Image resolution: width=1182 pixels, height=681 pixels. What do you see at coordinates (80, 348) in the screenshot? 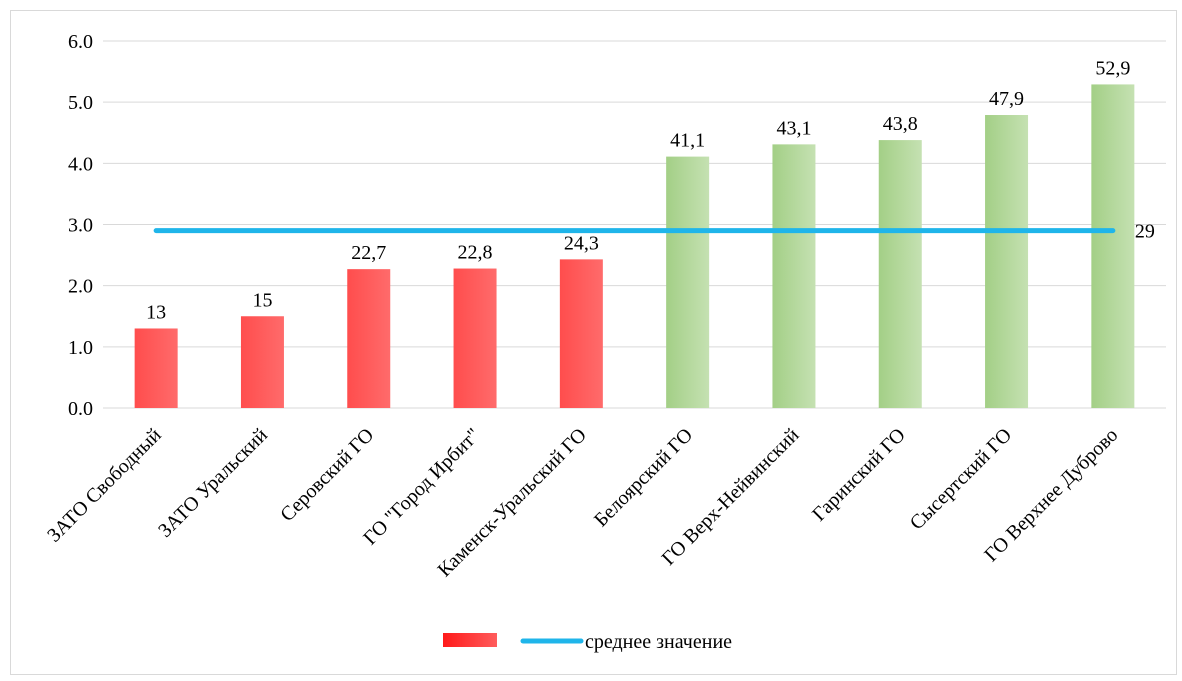
I see `y-tick-label: 1.0` at bounding box center [80, 348].